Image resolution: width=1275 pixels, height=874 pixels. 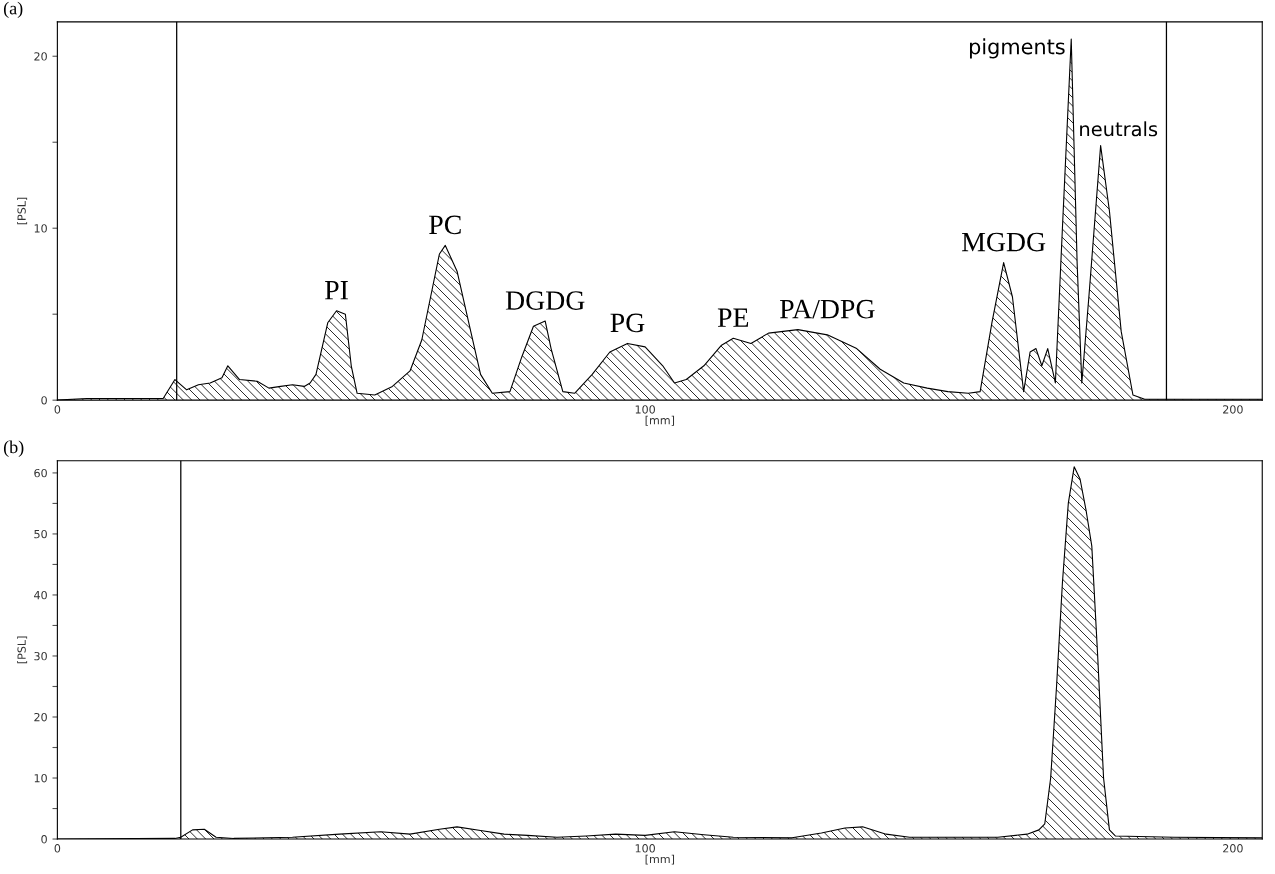 I want to click on chart-title: (a), so click(x=13, y=10).